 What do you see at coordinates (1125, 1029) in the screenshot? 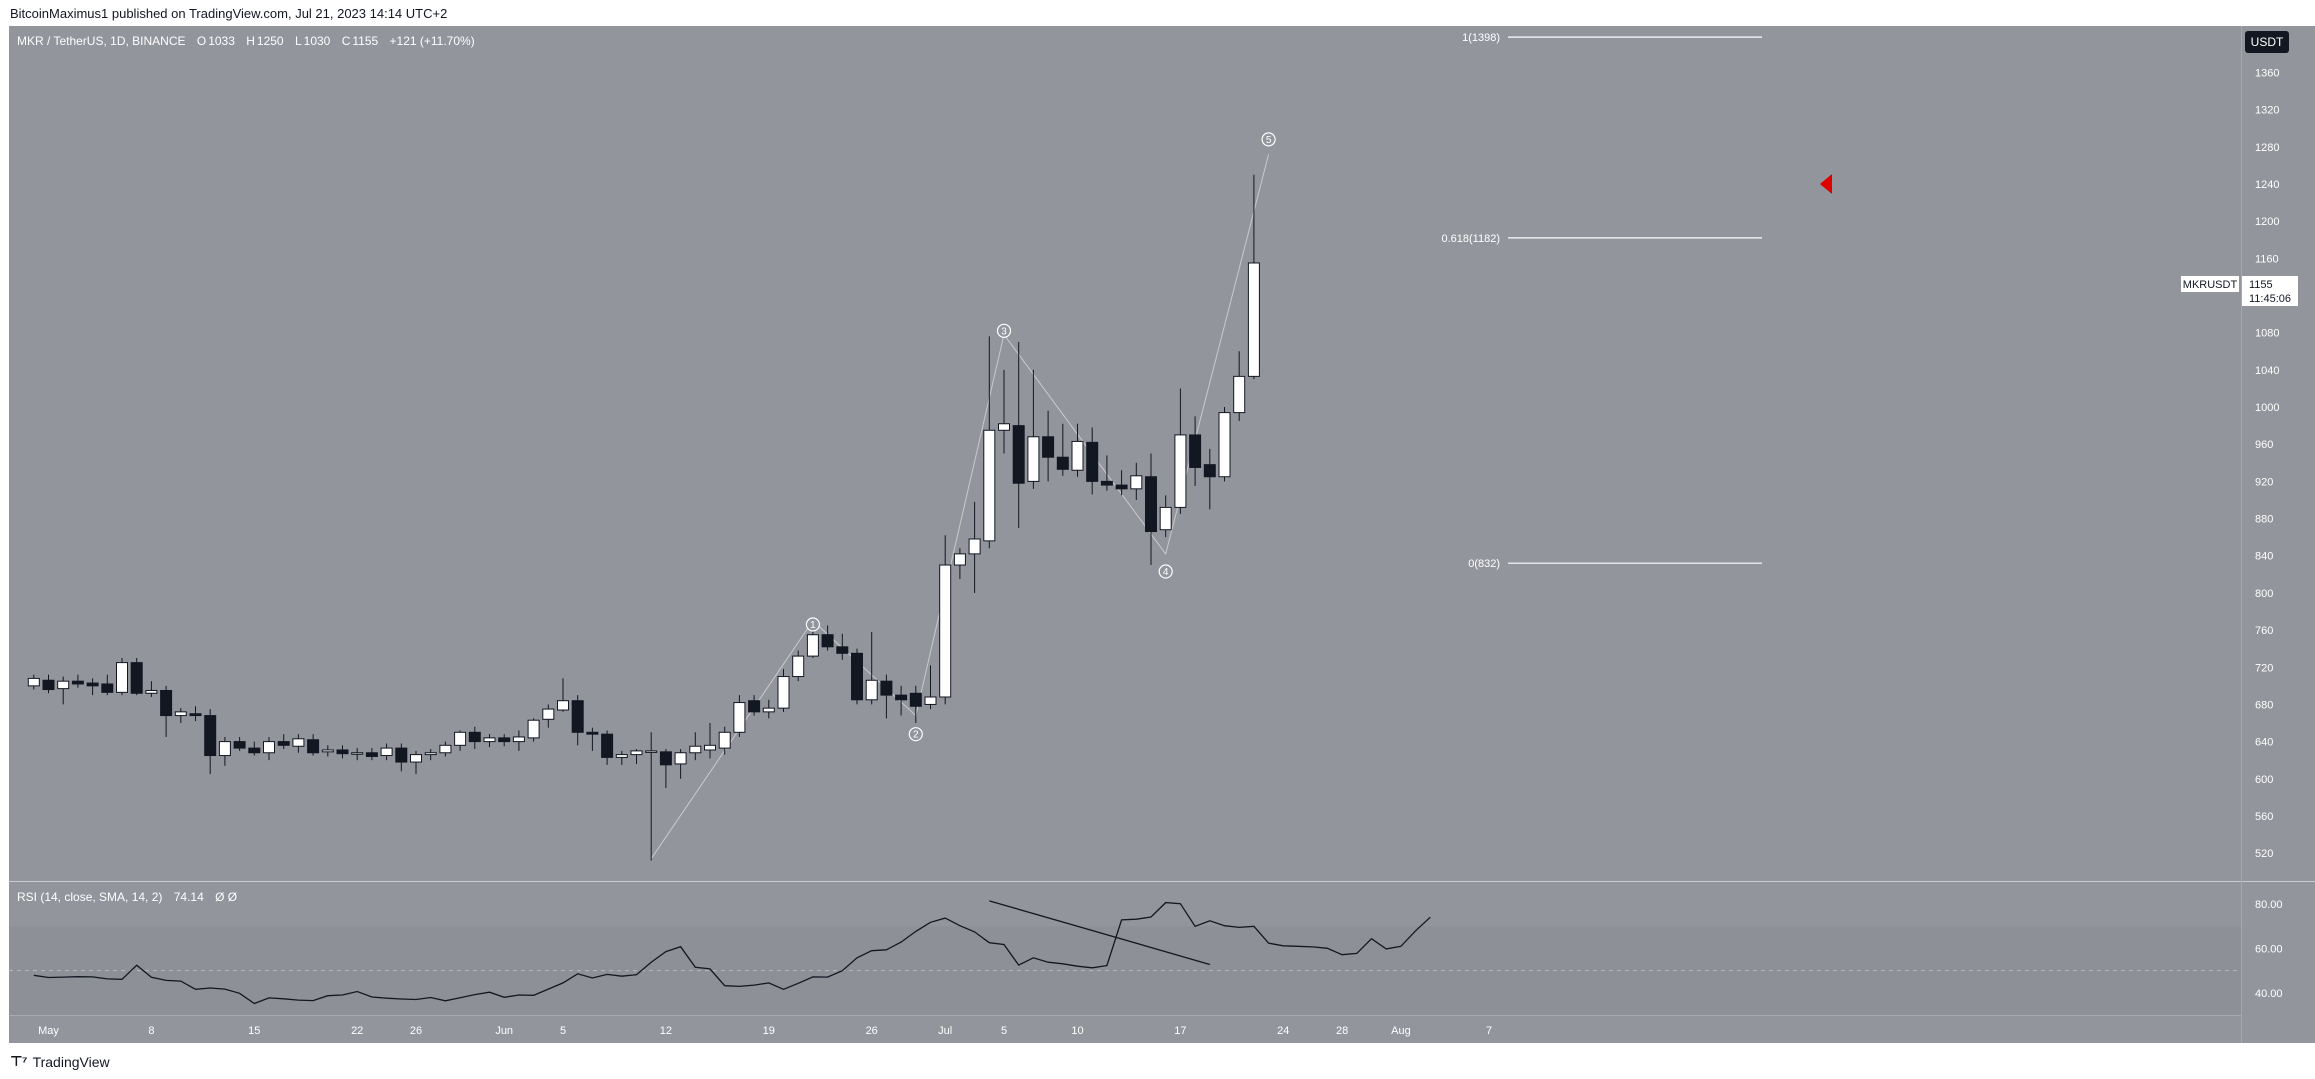
I see `time-axis` at bounding box center [1125, 1029].